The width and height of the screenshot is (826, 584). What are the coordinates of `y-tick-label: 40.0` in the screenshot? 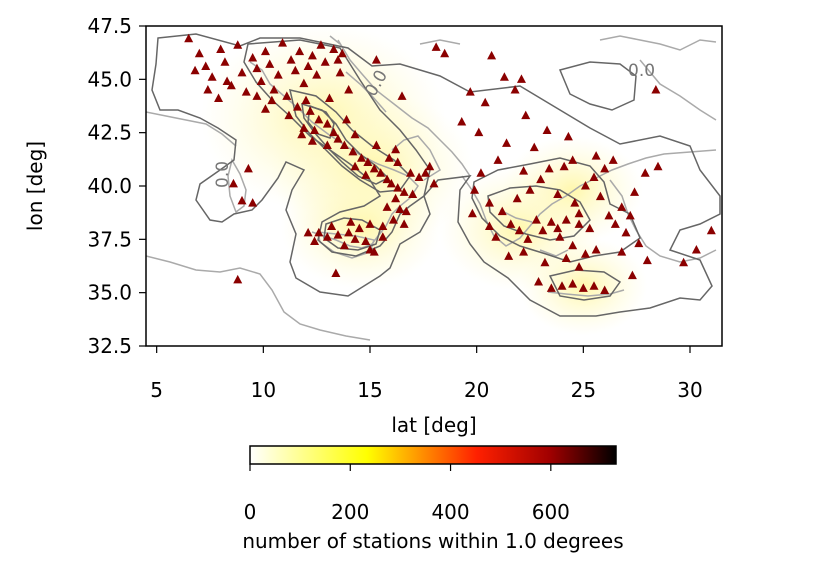 It's located at (109, 186).